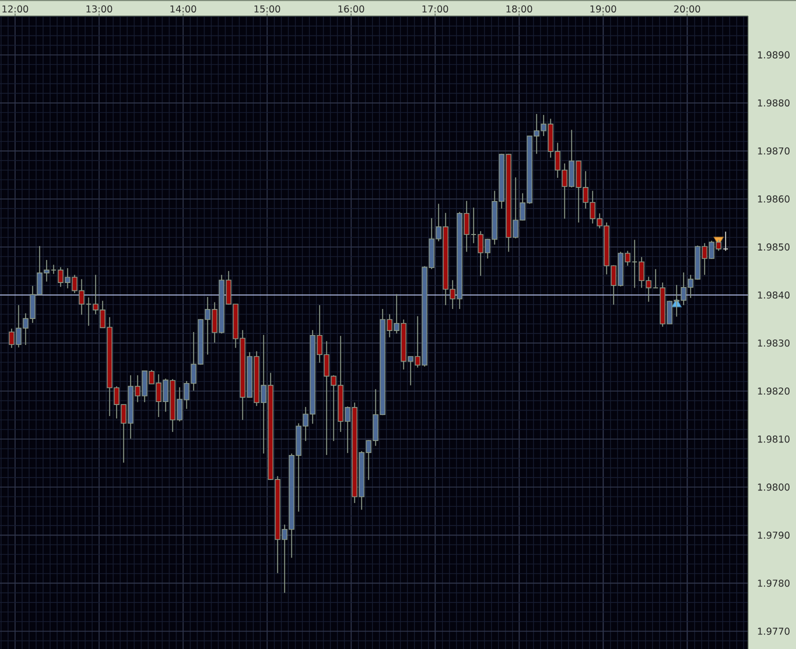 The height and width of the screenshot is (649, 796). Describe the element at coordinates (774, 487) in the screenshot. I see `y-tick-label: 1.9800` at that location.